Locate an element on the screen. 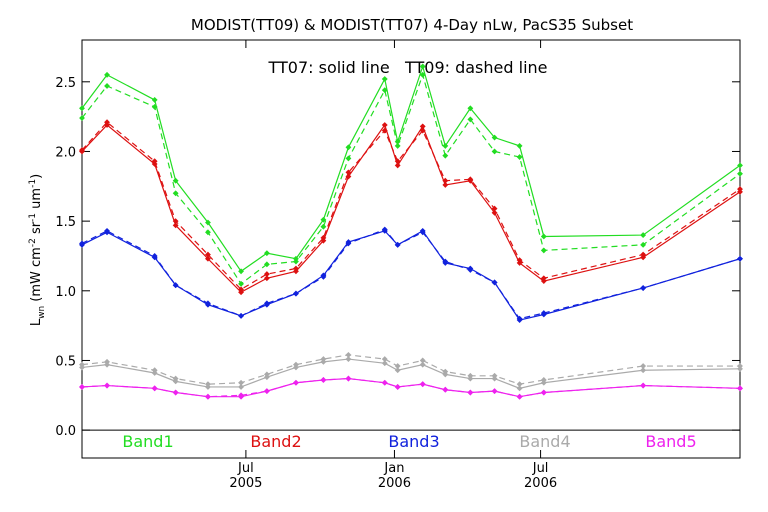 The image size is (768, 512). y-label-sup3: -1 is located at coordinates (33, 183).